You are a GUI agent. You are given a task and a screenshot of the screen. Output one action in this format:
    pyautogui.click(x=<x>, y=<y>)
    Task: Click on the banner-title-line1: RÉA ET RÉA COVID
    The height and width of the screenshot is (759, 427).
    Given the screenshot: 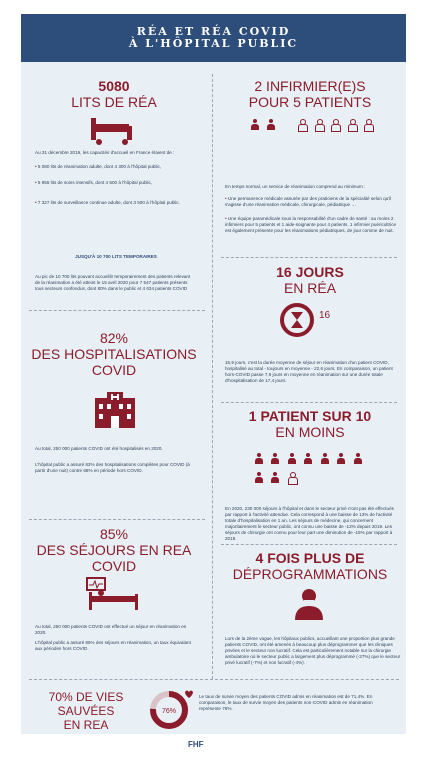 What is the action you would take?
    pyautogui.click(x=213, y=31)
    